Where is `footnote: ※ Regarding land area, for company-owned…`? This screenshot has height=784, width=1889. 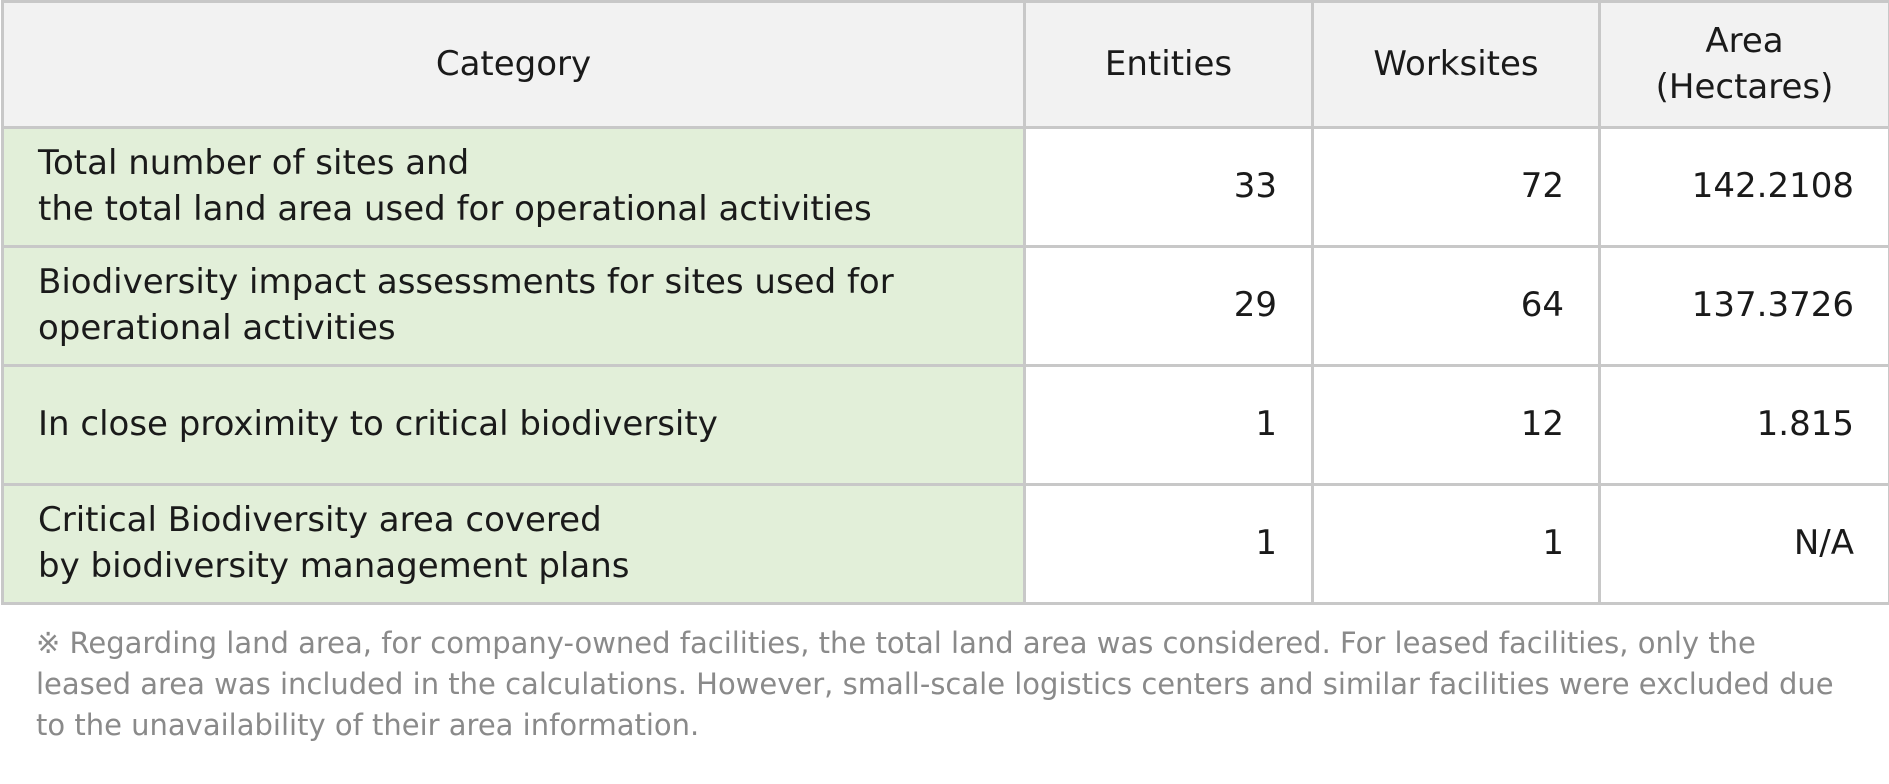 footnote: ※ Regarding land area, for company-owned… is located at coordinates (935, 684).